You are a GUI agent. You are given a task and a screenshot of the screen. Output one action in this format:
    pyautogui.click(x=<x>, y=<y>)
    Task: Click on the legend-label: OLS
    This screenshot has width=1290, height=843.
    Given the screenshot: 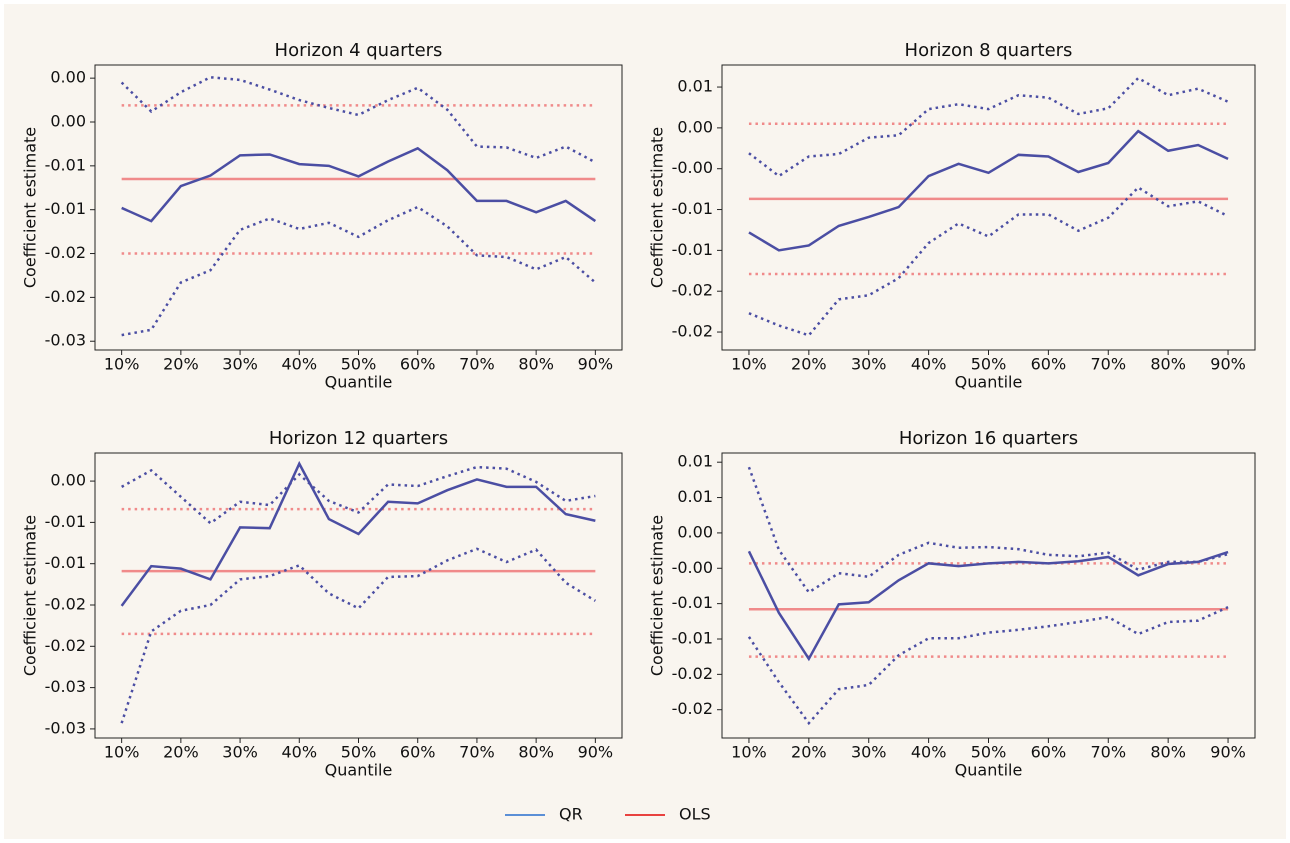 What is the action you would take?
    pyautogui.click(x=695, y=814)
    